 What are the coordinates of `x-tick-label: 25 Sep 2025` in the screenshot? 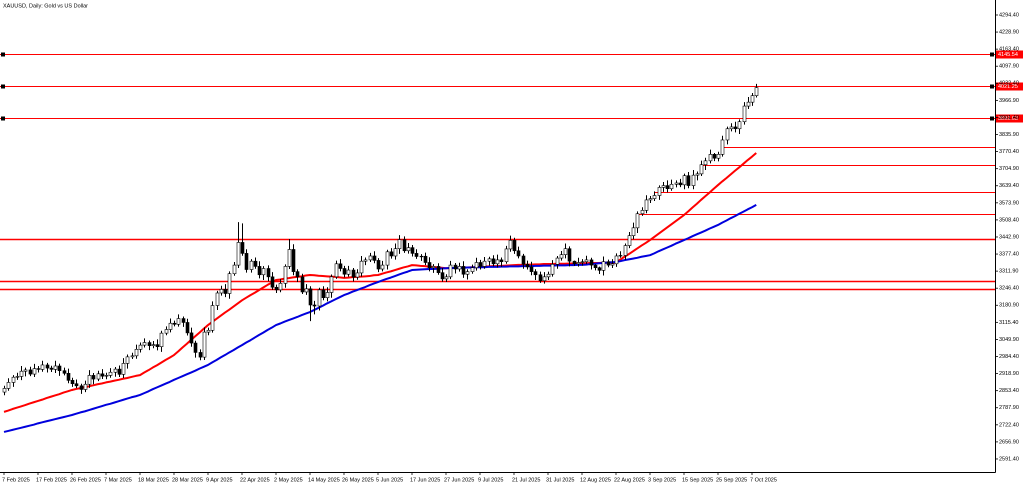 It's located at (731, 480).